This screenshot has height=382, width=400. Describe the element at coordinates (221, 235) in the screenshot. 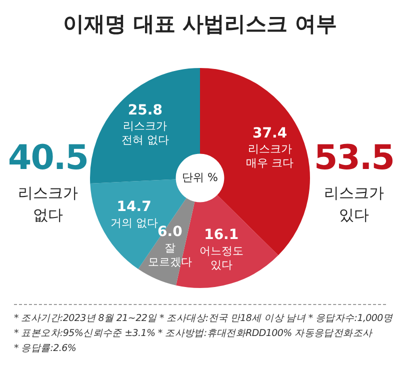

I see `data-label: 16.1` at that location.